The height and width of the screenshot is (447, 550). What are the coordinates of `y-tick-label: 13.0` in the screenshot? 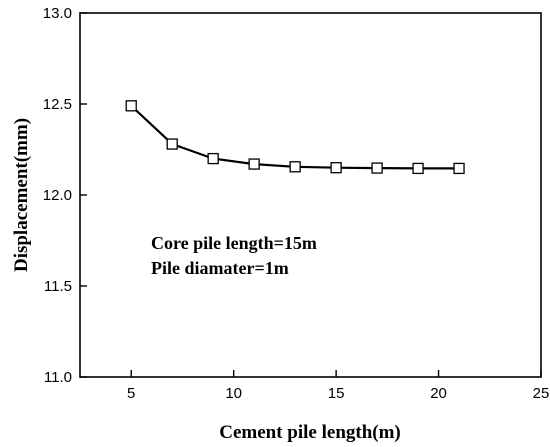 It's located at (57, 13).